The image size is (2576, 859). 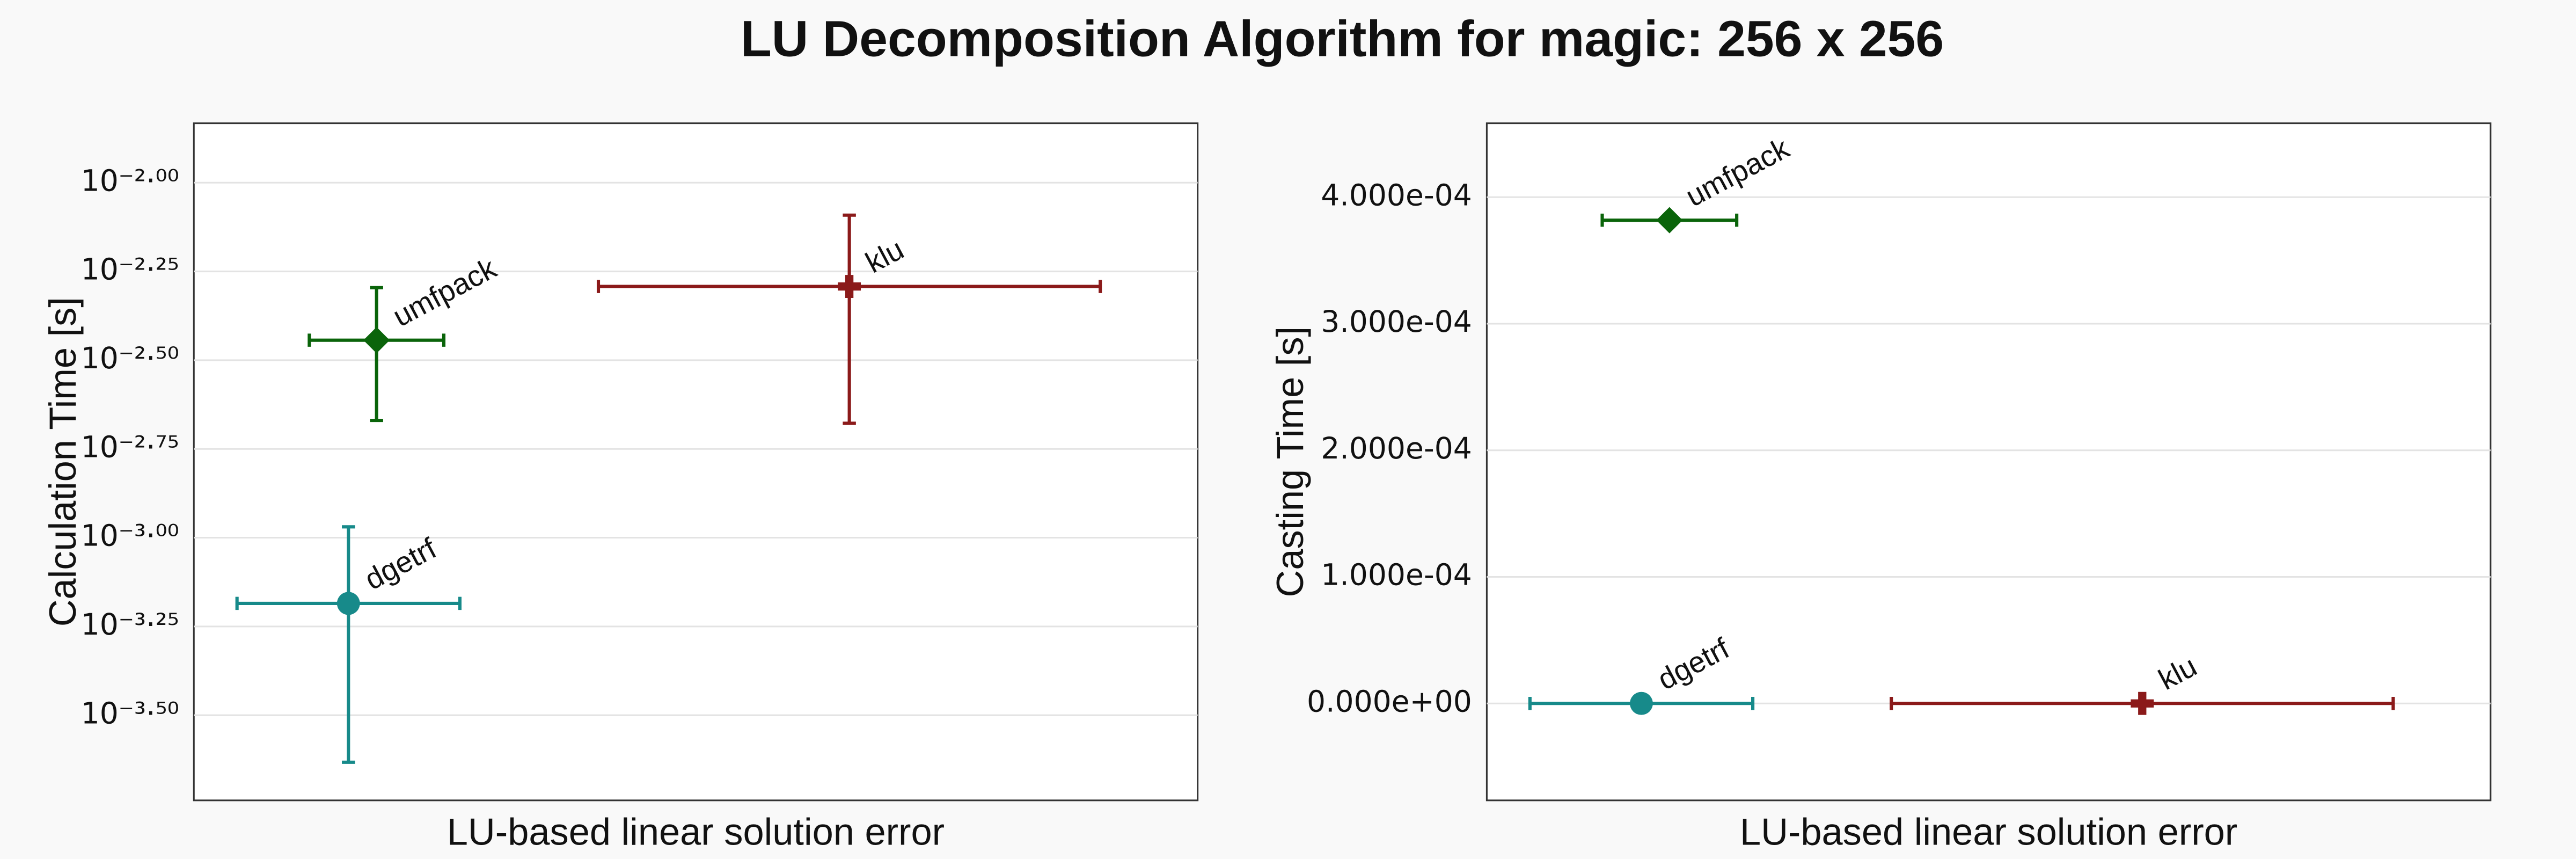 I want to click on y-tick-label: 4.000e-04, so click(x=1396, y=195).